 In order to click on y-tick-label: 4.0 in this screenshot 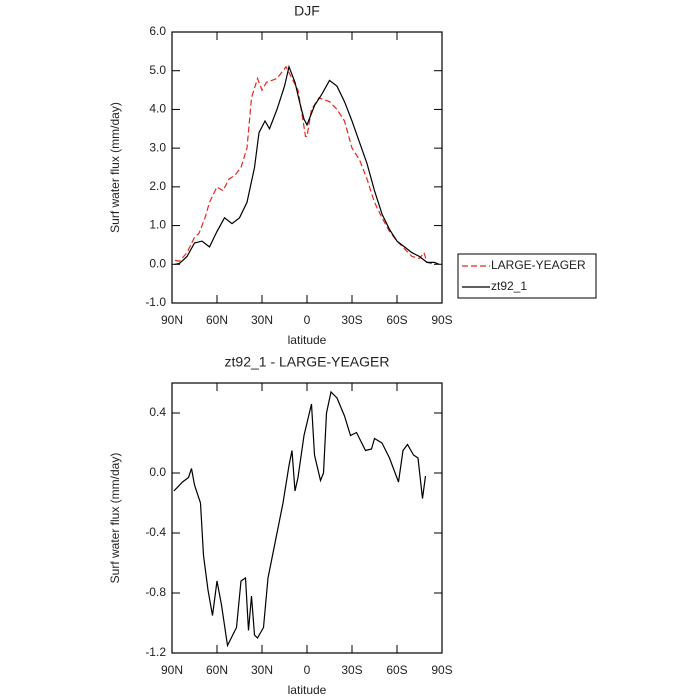, I will do `click(157, 109)`.